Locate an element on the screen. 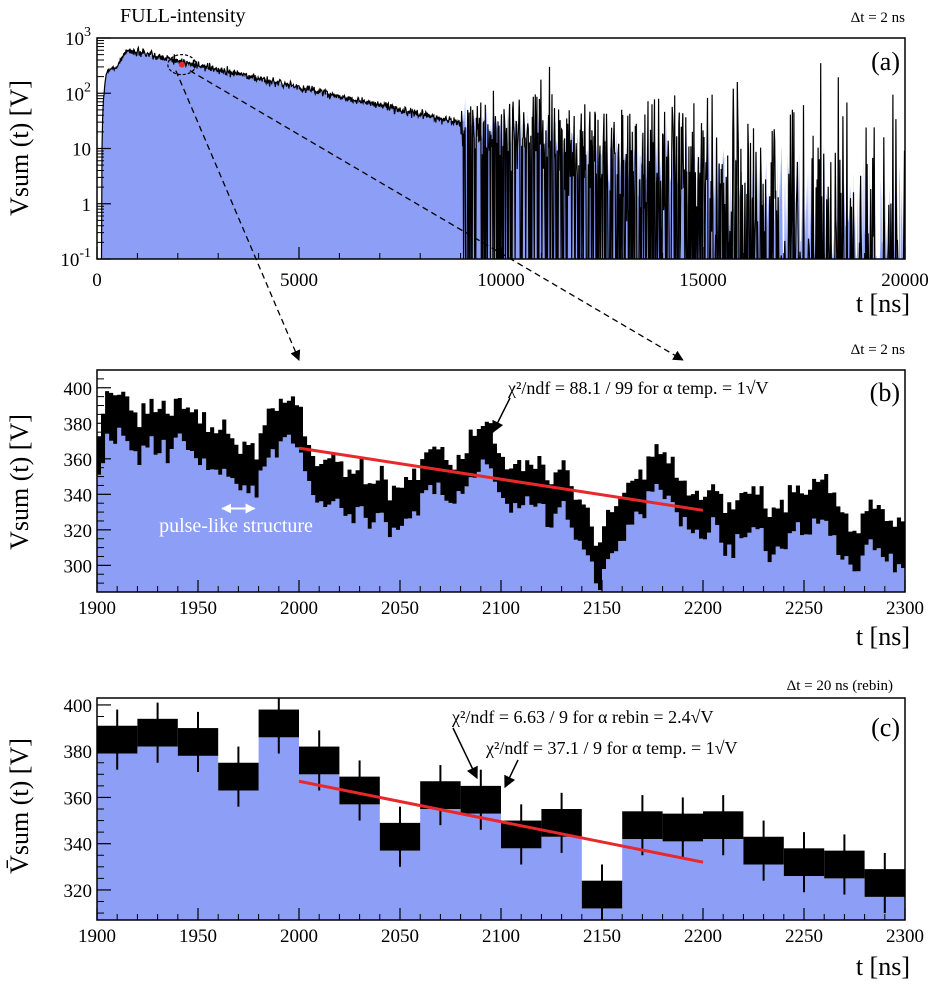  panel-c-bin-label: Δt = 20 ns (rebin) is located at coordinates (840, 686).